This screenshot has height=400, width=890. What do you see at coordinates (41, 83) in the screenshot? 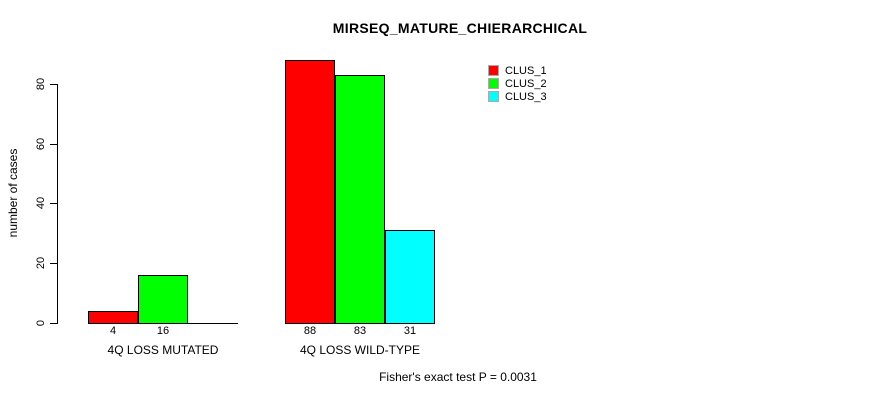
I see `y-axis-tick-label: 80` at bounding box center [41, 83].